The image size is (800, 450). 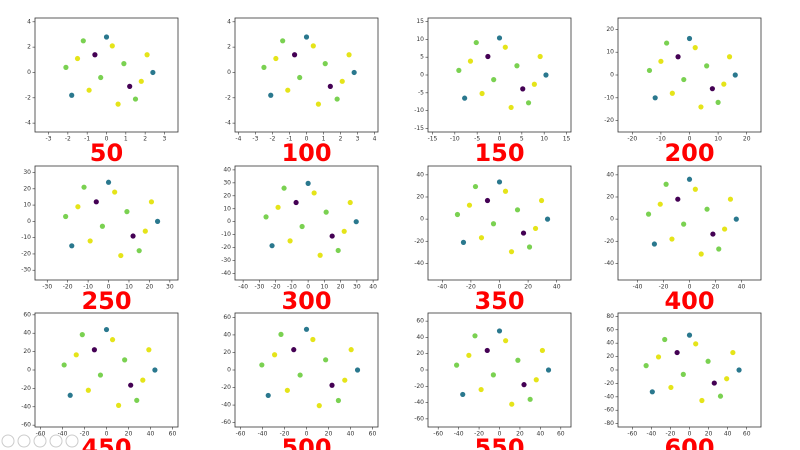 What do you see at coordinates (102, 92) in the screenshot?
I see `chart-panel: -3 -2 -1 0 1 2 3 -4 -2 0 2 4 50` at bounding box center [102, 92].